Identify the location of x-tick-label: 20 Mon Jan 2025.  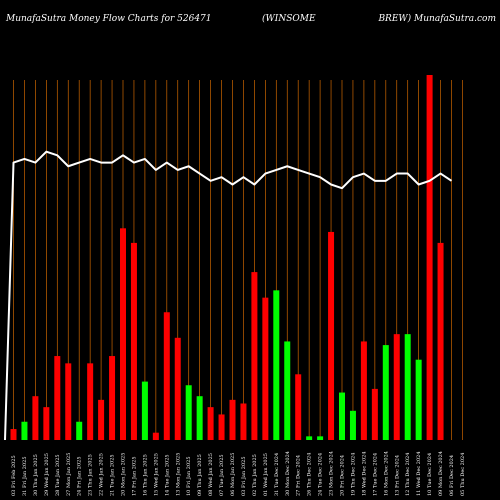
(124, 474).